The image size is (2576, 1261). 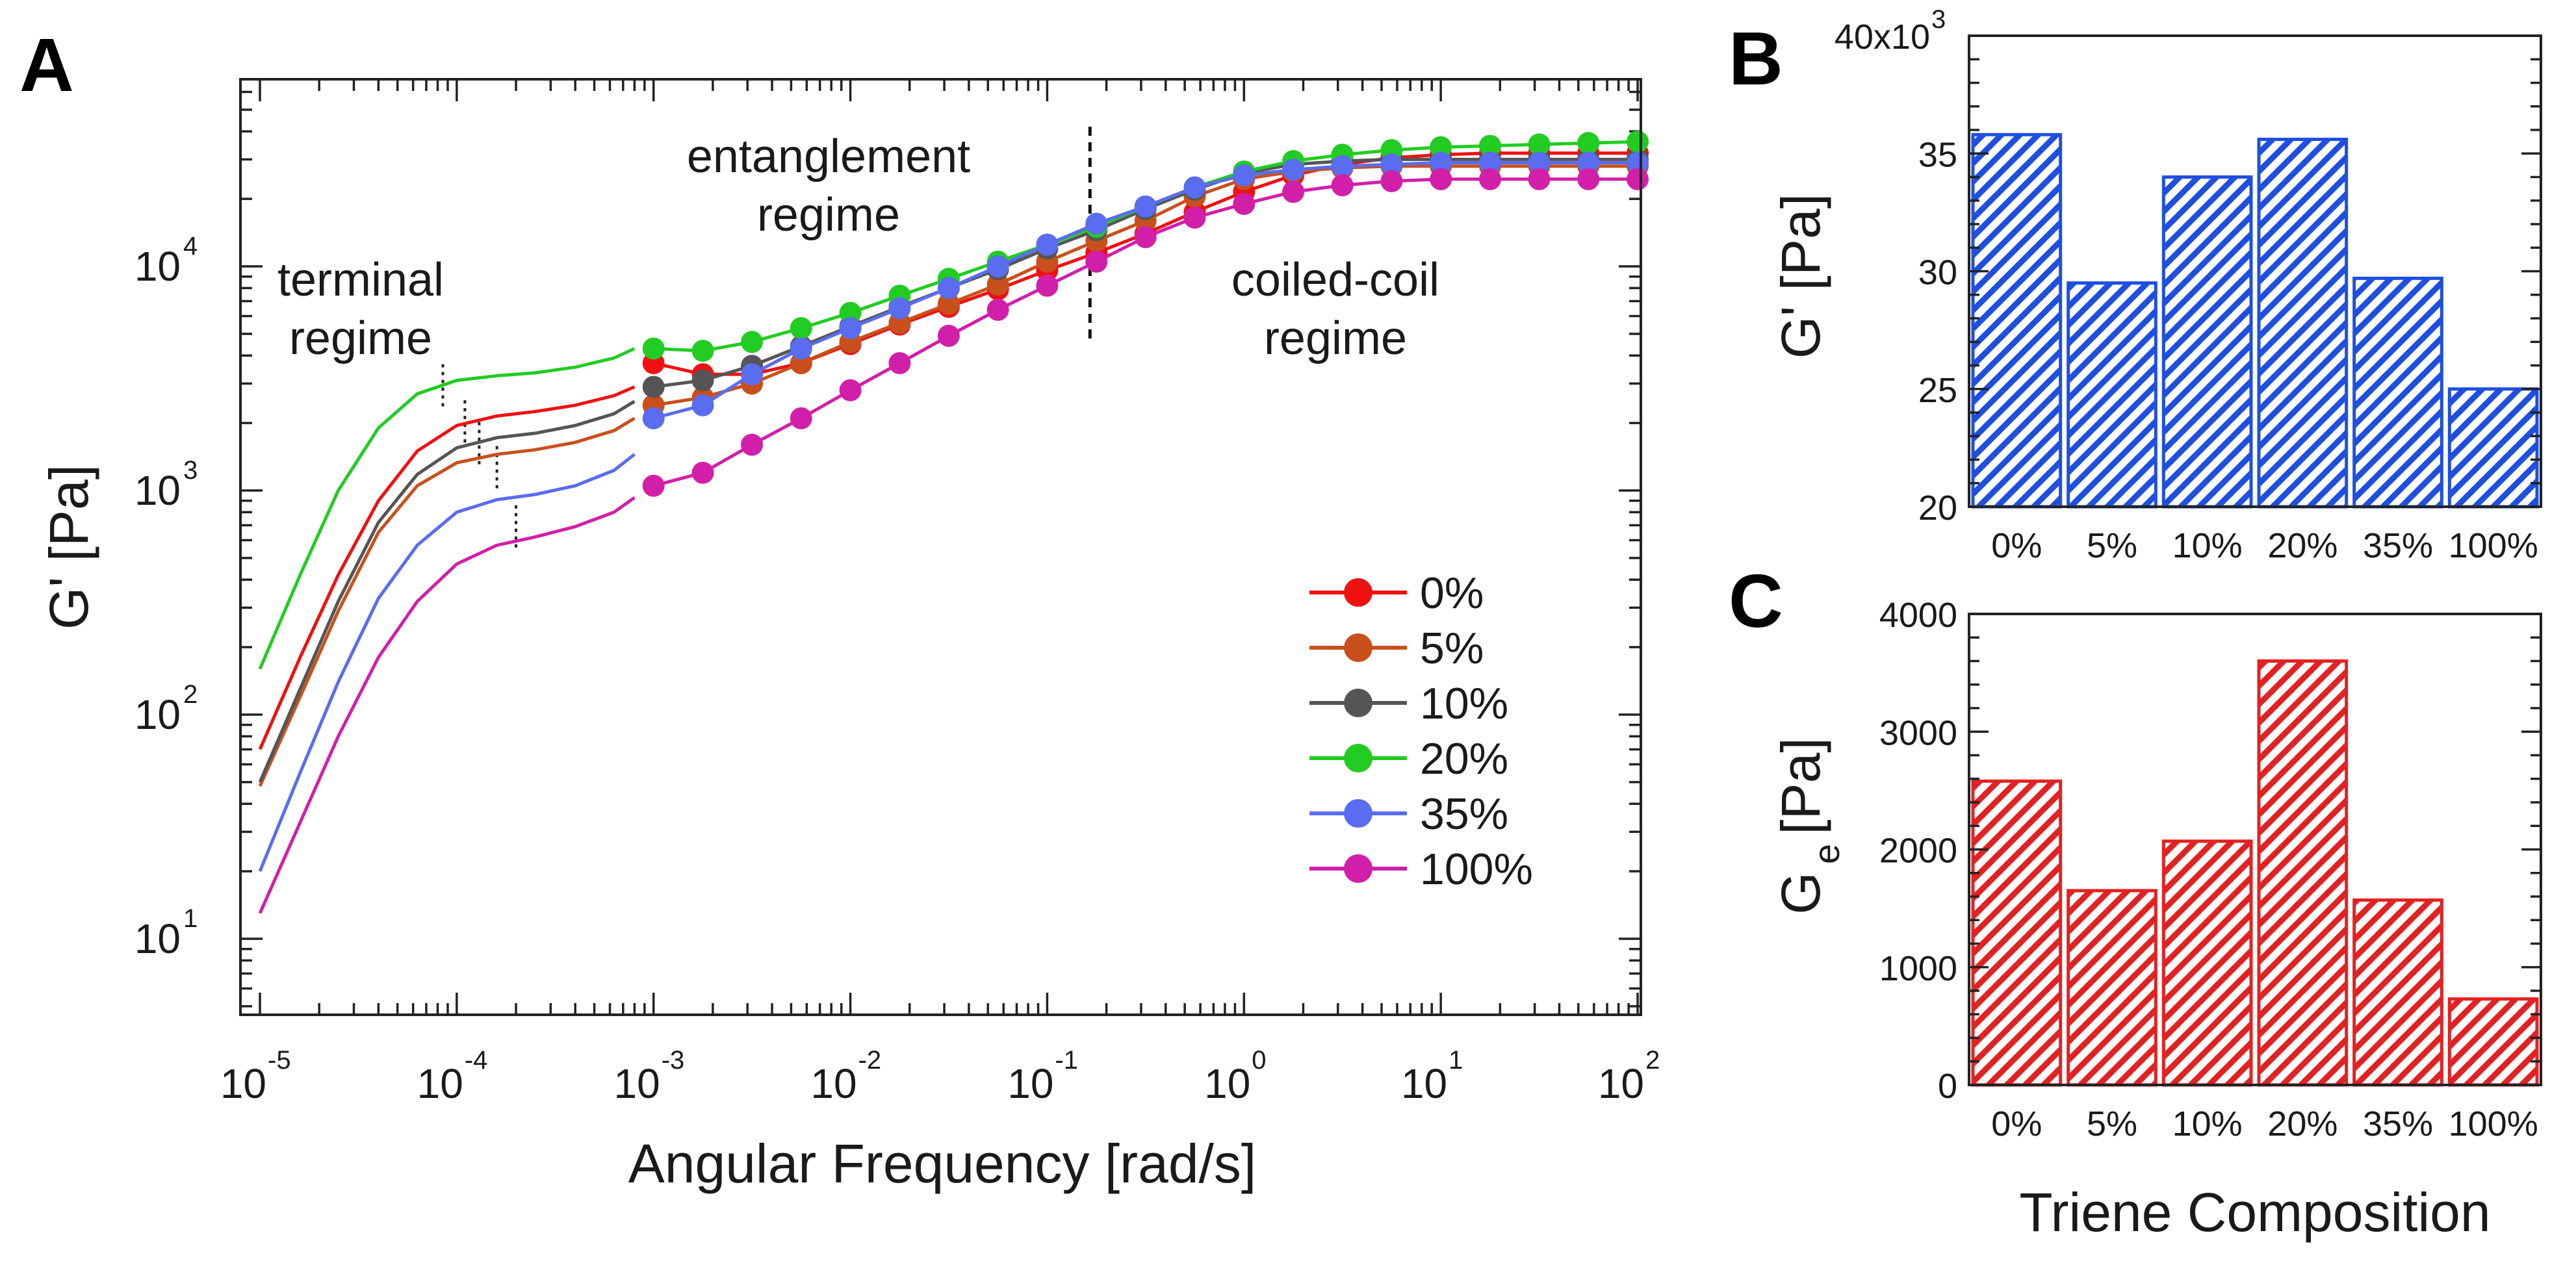 I want to click on series-5pct-point, so click(x=948, y=303).